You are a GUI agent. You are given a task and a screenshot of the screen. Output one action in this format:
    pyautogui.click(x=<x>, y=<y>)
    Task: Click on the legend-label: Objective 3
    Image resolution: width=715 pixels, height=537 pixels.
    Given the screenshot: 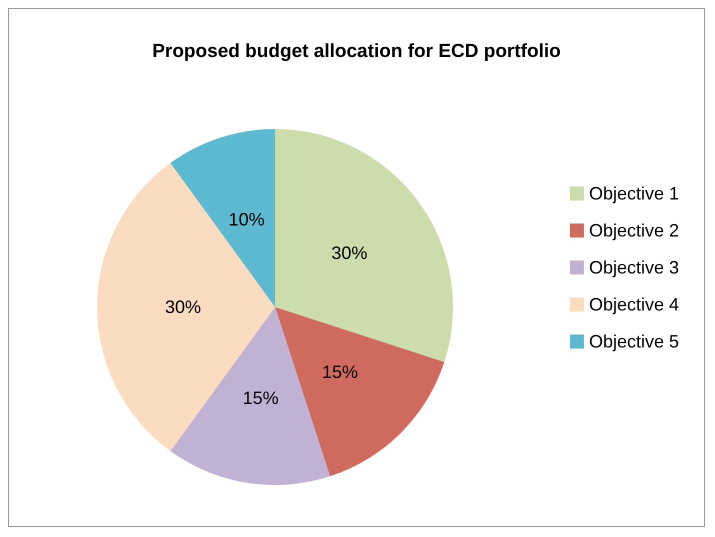 What is the action you would take?
    pyautogui.click(x=634, y=268)
    